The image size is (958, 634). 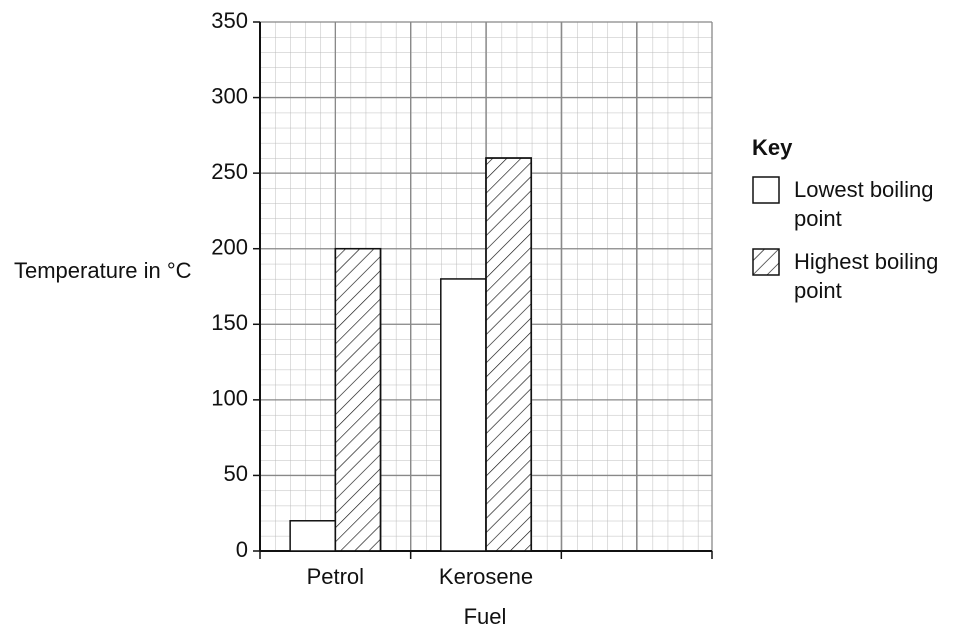 I want to click on legend-item: Highest boiling point, so click(x=855, y=276).